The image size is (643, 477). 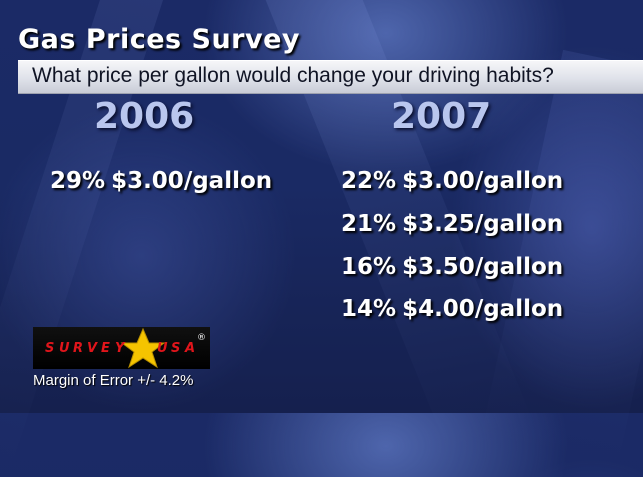 What do you see at coordinates (369, 267) in the screenshot?
I see `result-percent: 16%` at bounding box center [369, 267].